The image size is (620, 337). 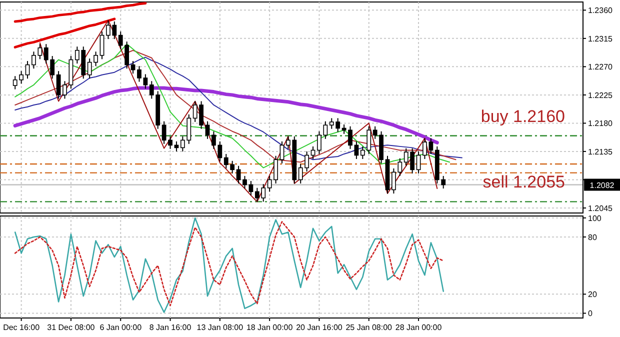 I want to click on x-tick-label: 13 Jan 08:00, so click(x=220, y=327).